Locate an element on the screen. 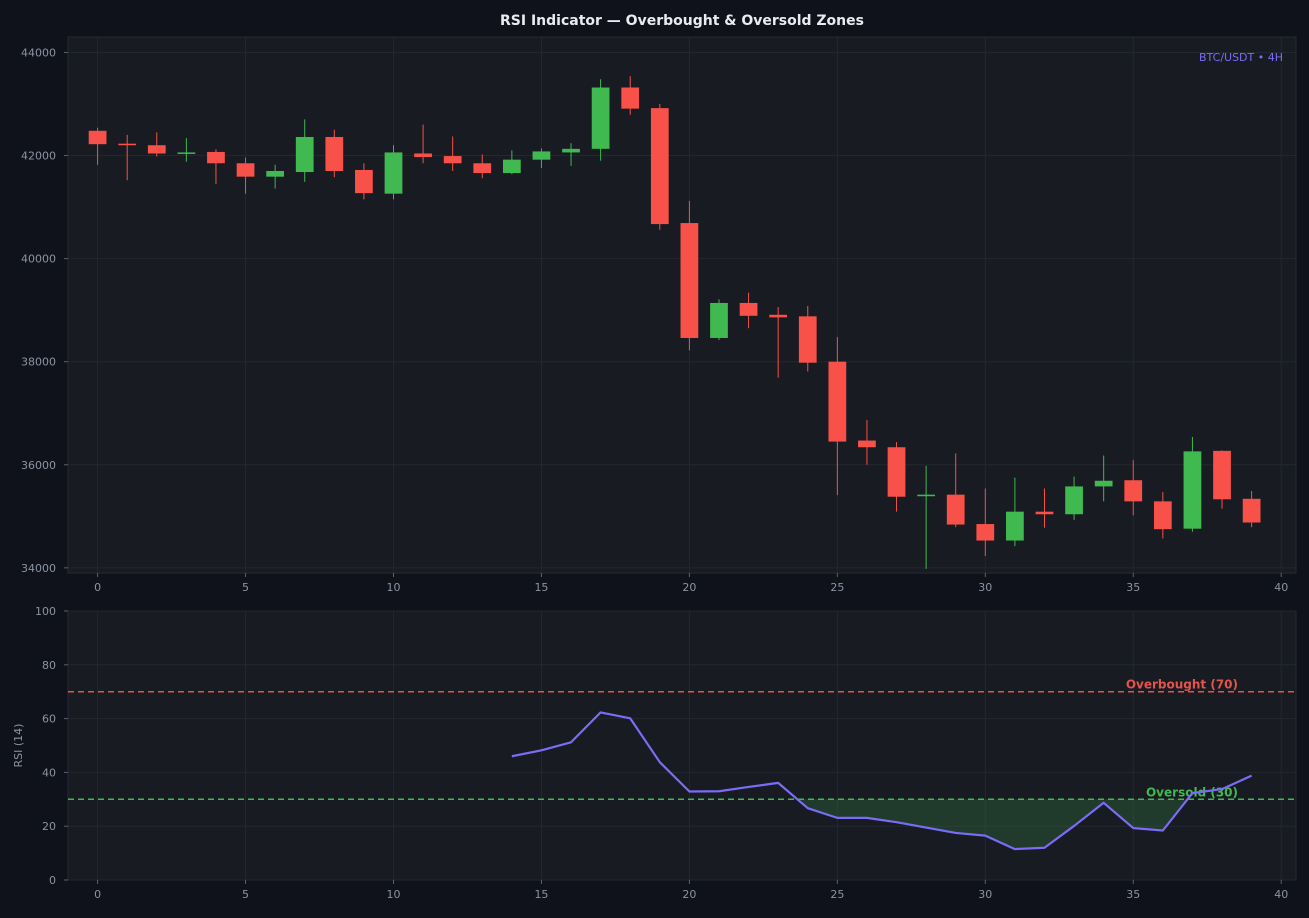 The image size is (1309, 918). price-y-tick-label: 44000 is located at coordinates (38, 52).